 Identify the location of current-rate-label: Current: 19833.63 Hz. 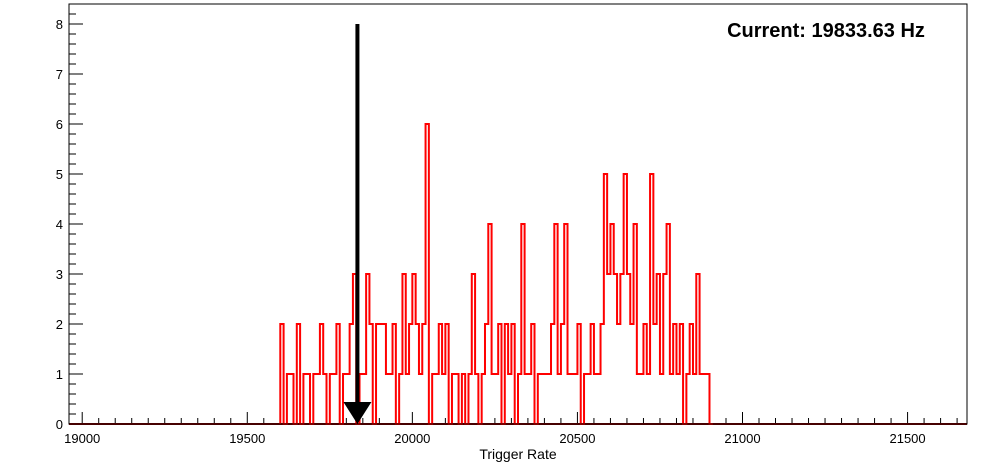
(826, 31).